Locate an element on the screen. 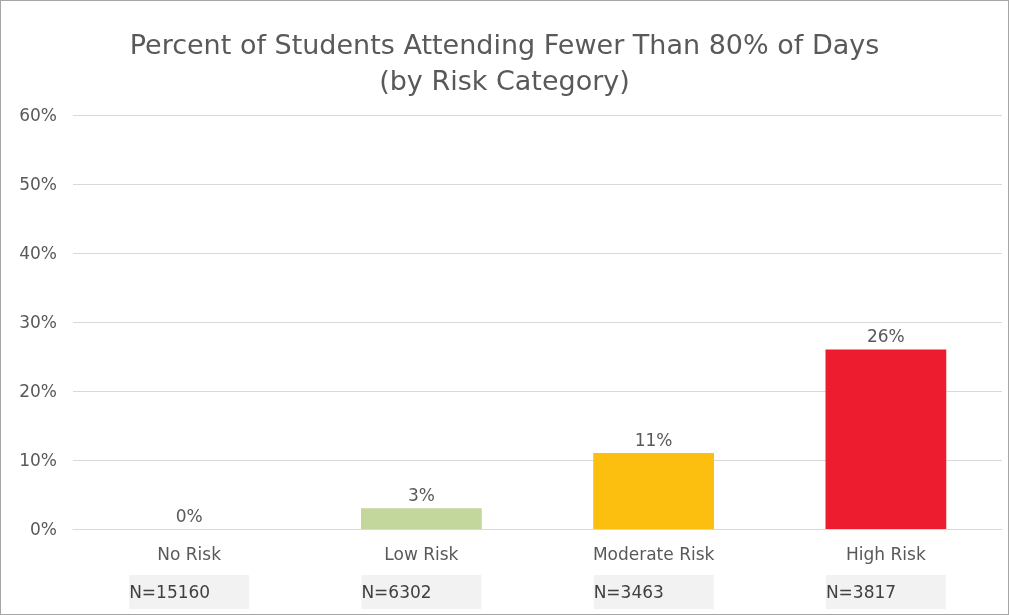 This screenshot has width=1009, height=615. y-tick-label: 10% is located at coordinates (38, 460).